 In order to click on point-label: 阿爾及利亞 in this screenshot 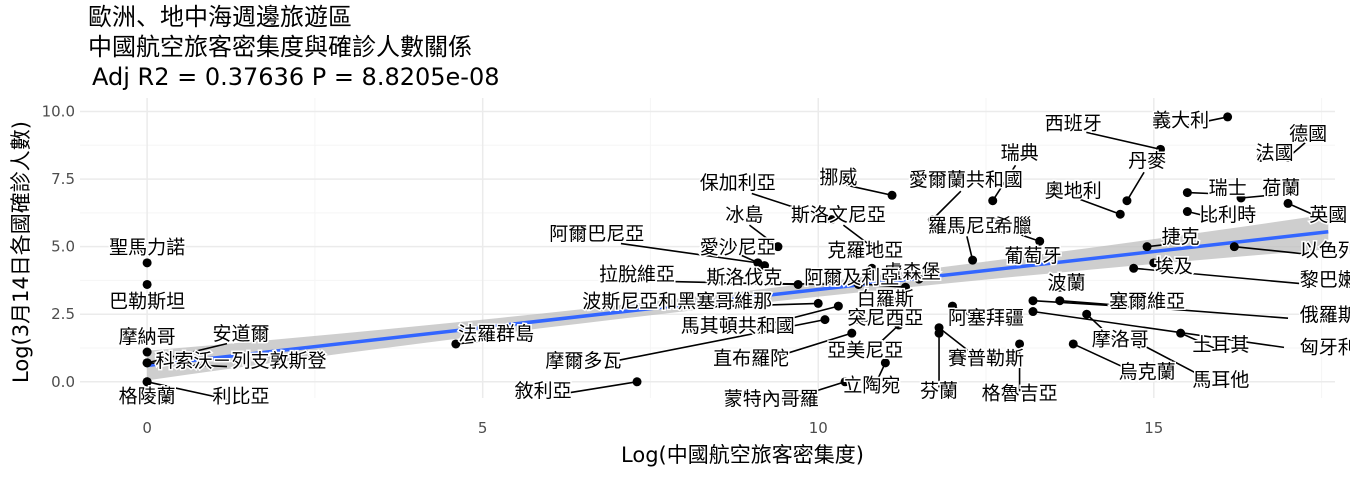, I will do `click(851, 277)`.